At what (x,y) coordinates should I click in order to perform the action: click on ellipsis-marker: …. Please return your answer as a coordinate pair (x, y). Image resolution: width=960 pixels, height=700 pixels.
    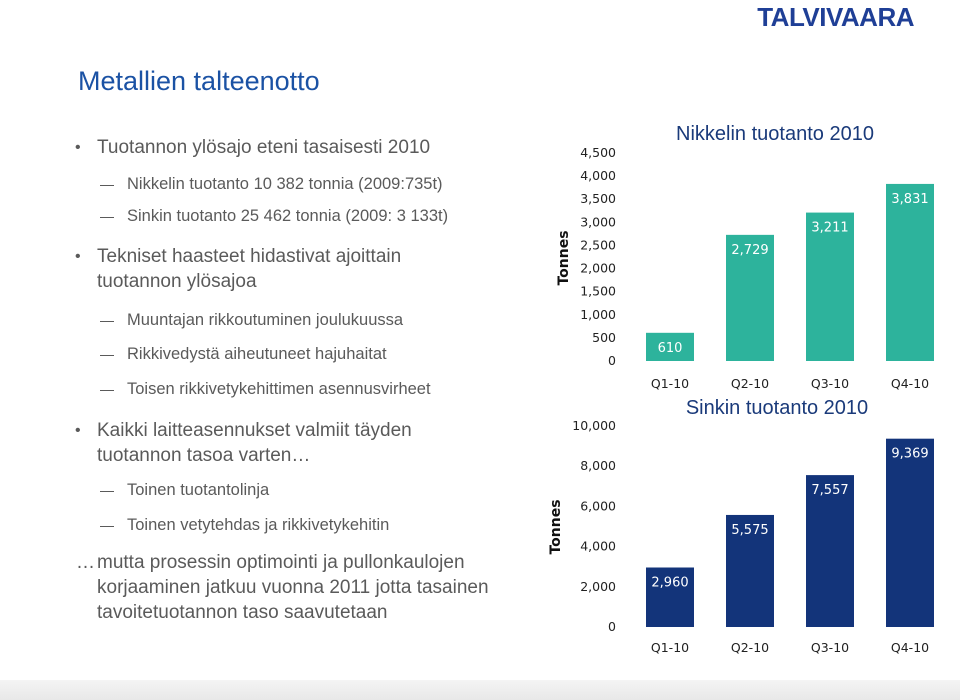
    Looking at the image, I should click on (85, 562).